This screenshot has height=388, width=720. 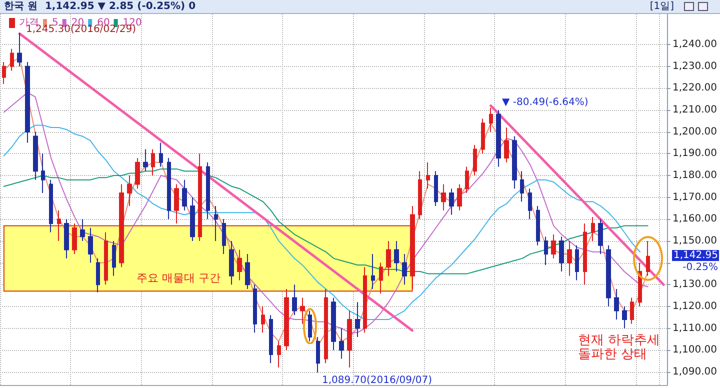 What do you see at coordinates (694, 132) in the screenshot?
I see `y-tick-label: 1,200.00` at bounding box center [694, 132].